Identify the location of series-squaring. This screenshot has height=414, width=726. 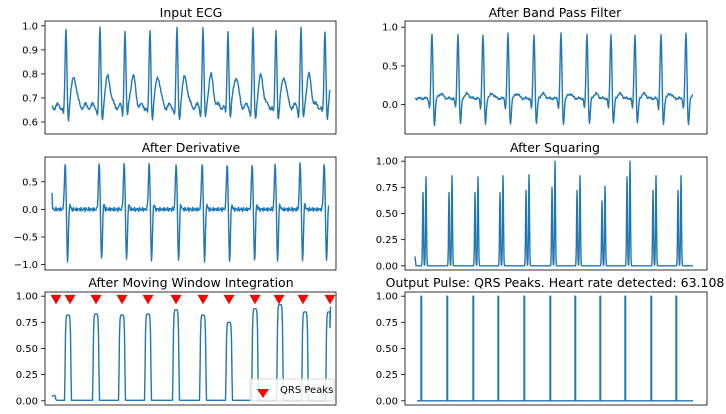
(554, 213).